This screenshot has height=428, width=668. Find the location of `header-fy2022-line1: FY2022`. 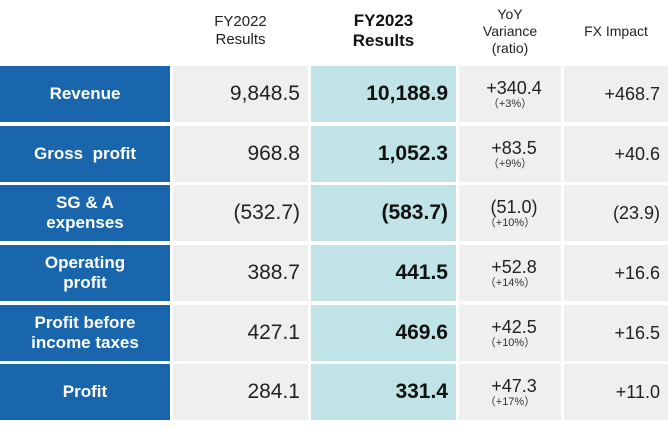

header-fy2022-line1: FY2022 is located at coordinates (240, 21).